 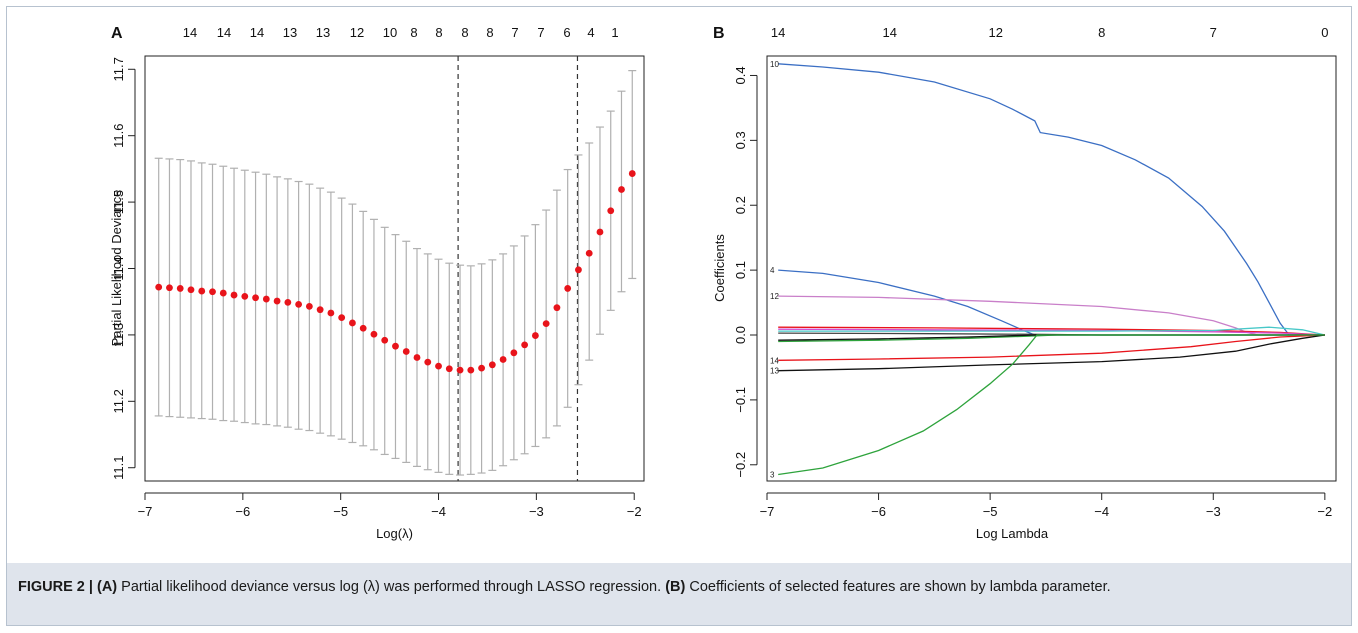 What do you see at coordinates (536, 511) in the screenshot?
I see `panel-a-x-tick-label: −3` at bounding box center [536, 511].